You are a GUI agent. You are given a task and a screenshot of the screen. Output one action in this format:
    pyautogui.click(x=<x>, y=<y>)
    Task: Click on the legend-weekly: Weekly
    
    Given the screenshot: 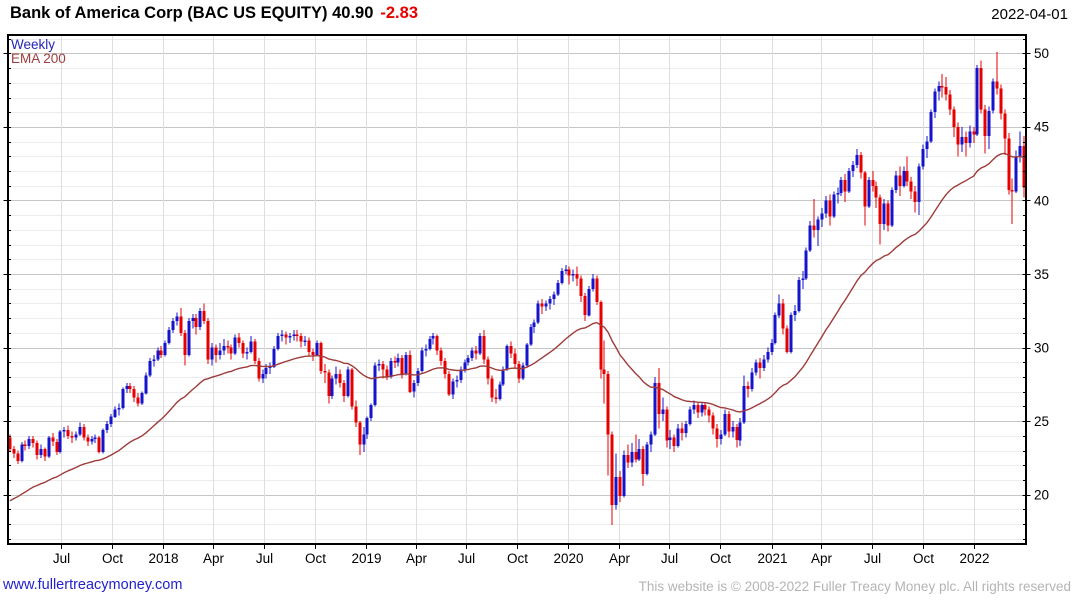 What is the action you would take?
    pyautogui.click(x=33, y=44)
    